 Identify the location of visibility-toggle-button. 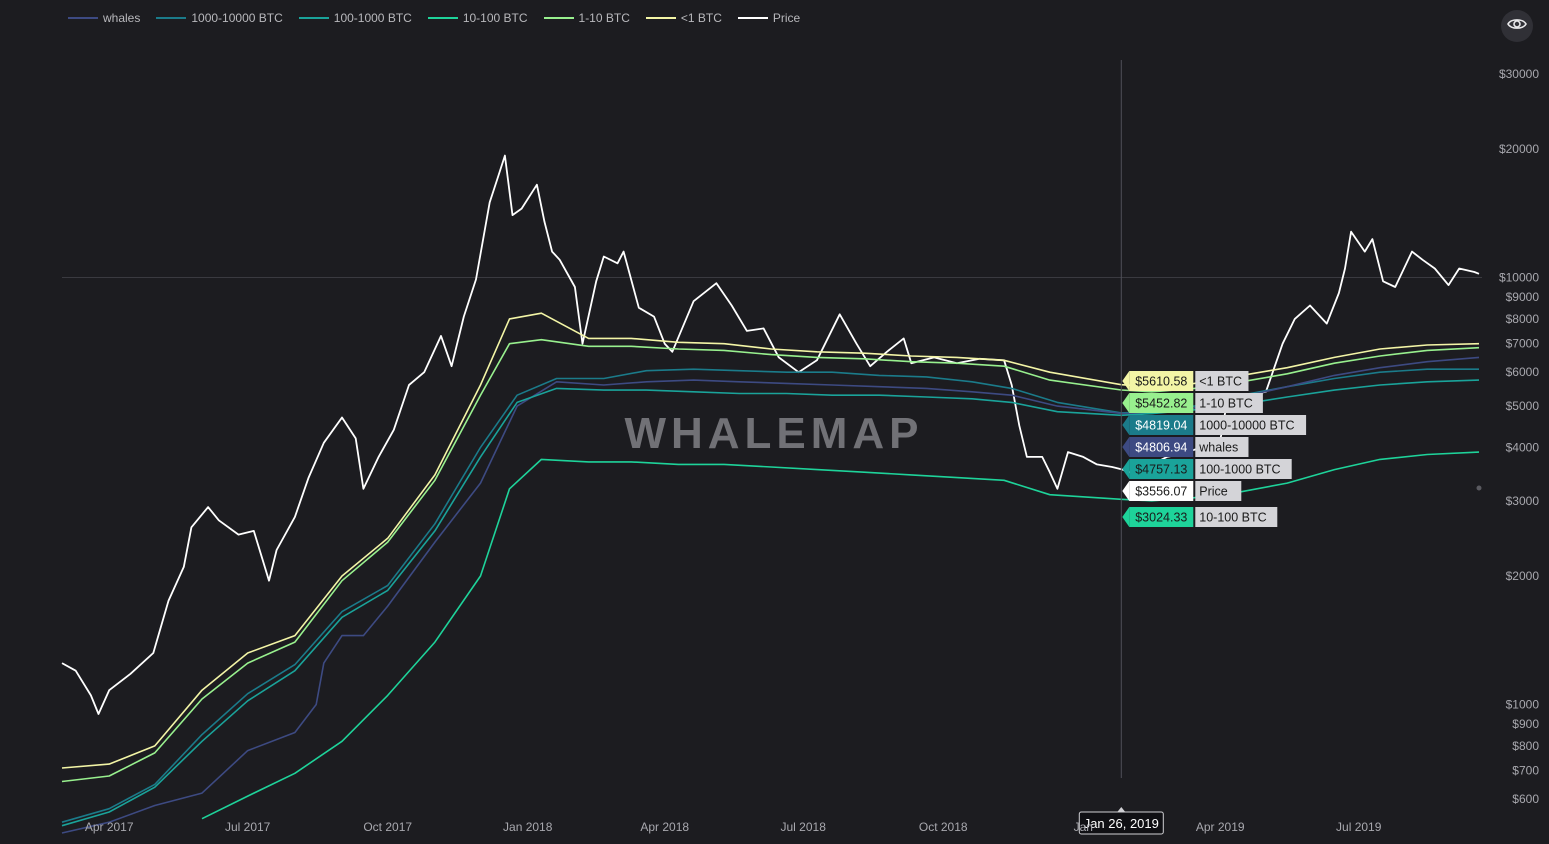
(1517, 26).